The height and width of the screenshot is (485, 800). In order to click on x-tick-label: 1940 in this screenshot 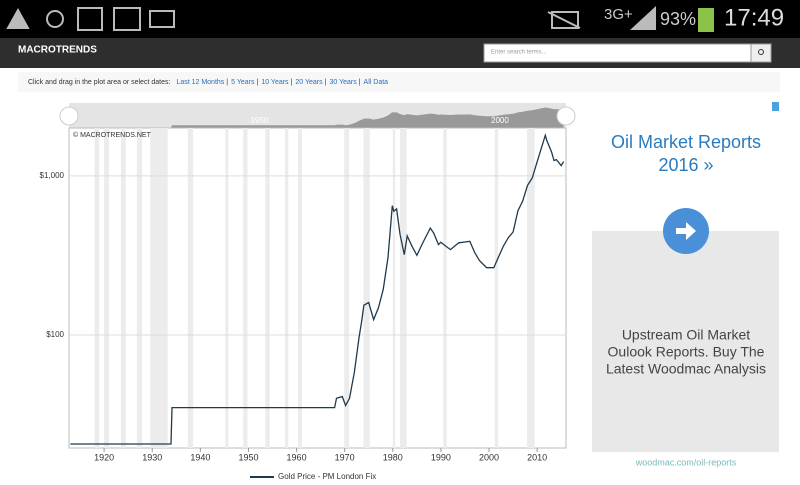, I will do `click(200, 457)`.